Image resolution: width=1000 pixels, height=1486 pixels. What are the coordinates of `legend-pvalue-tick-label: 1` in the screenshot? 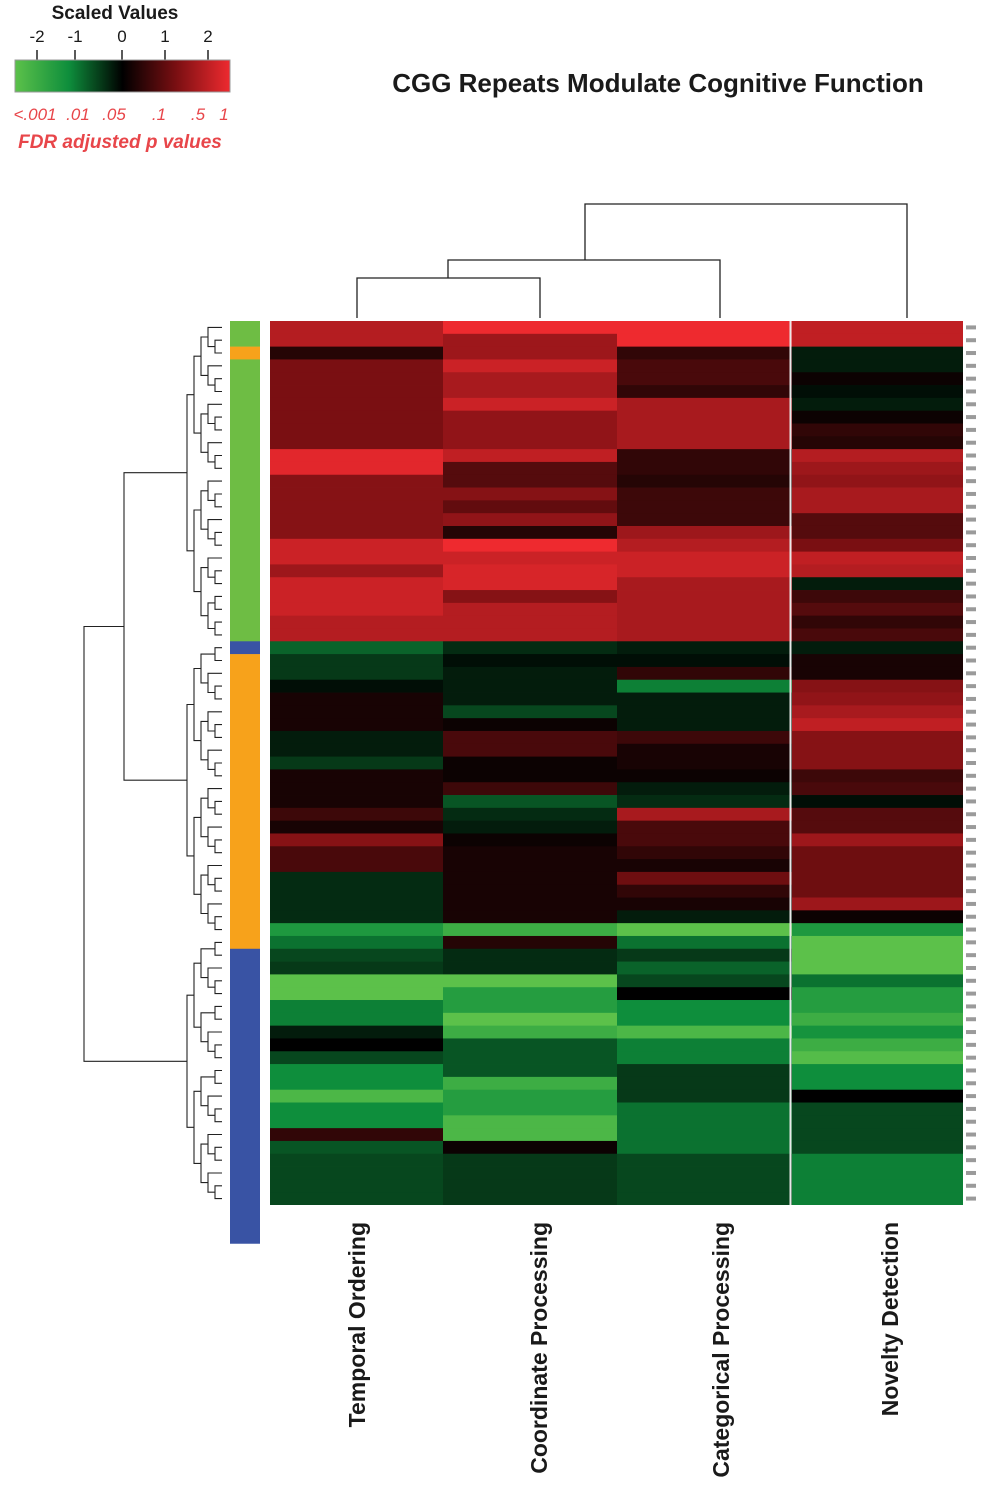 It's located at (223, 114).